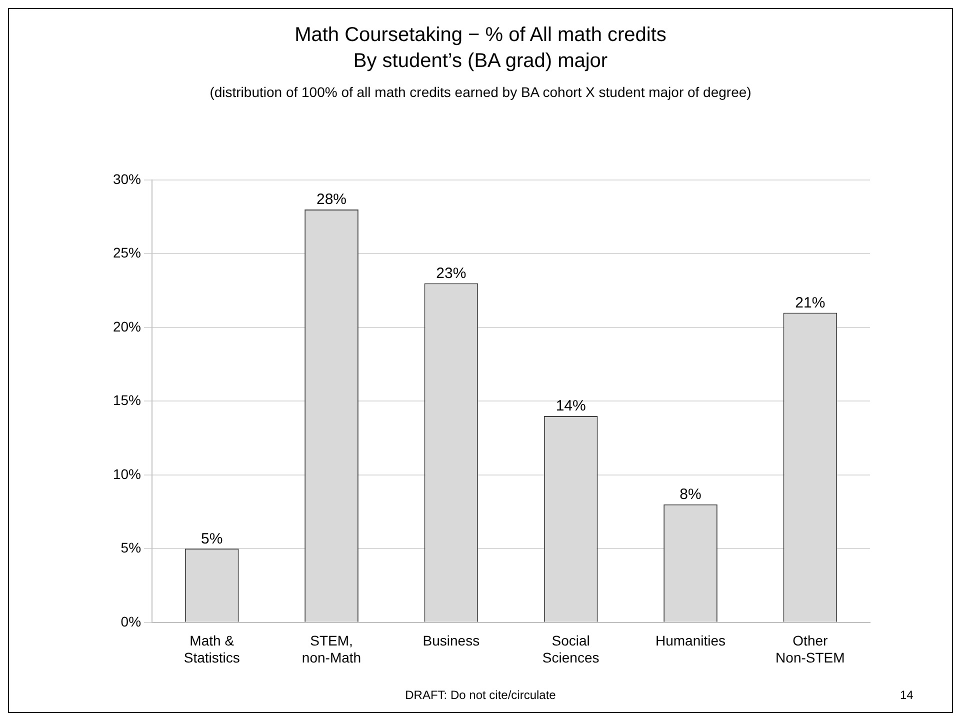 The height and width of the screenshot is (721, 961). I want to click on x-tick-label: STEM, non-Math, so click(332, 649).